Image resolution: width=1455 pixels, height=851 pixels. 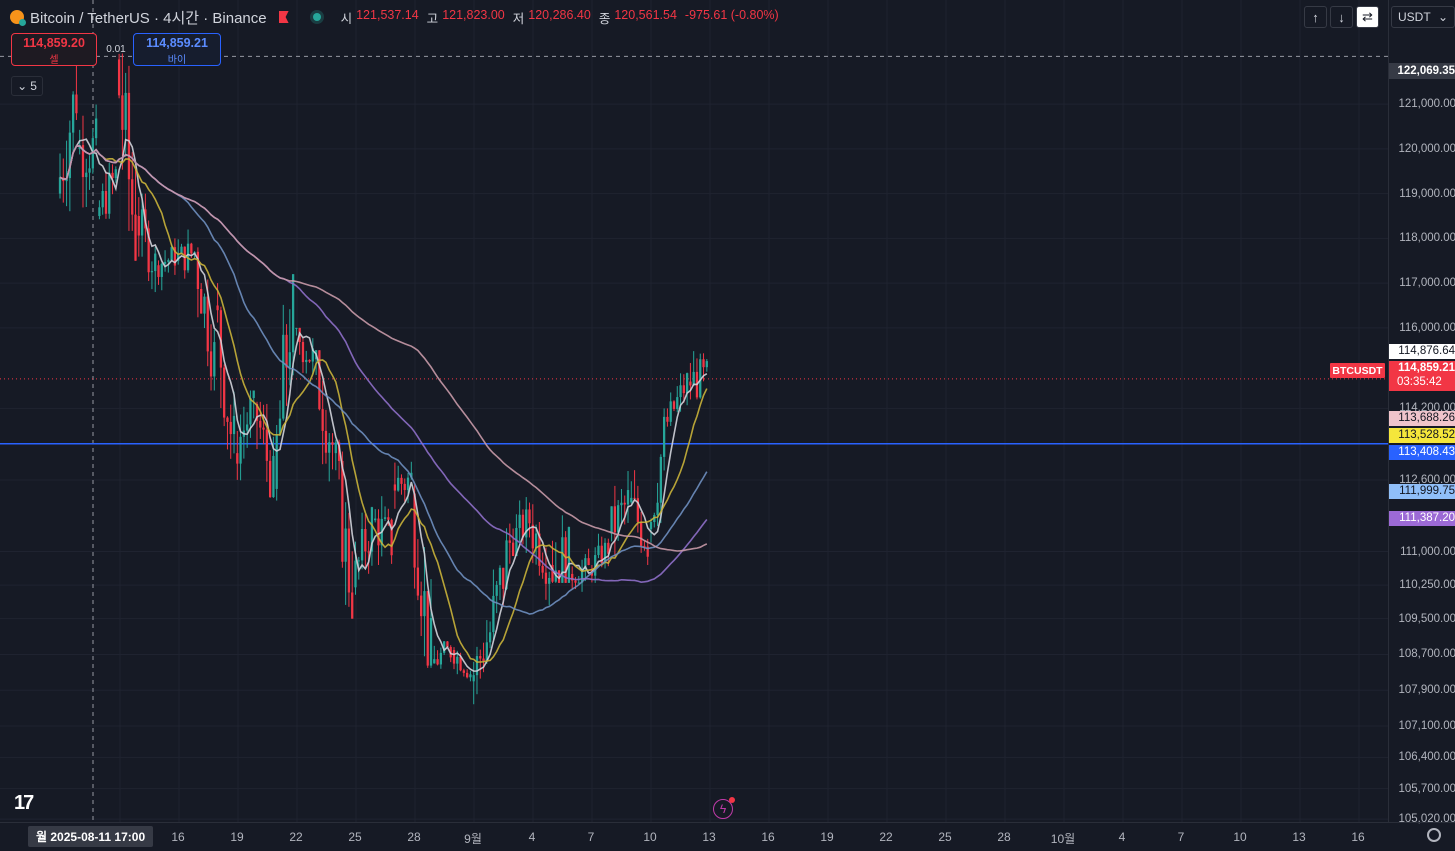 What do you see at coordinates (296, 837) in the screenshot?
I see `time-tick-label: 22` at bounding box center [296, 837].